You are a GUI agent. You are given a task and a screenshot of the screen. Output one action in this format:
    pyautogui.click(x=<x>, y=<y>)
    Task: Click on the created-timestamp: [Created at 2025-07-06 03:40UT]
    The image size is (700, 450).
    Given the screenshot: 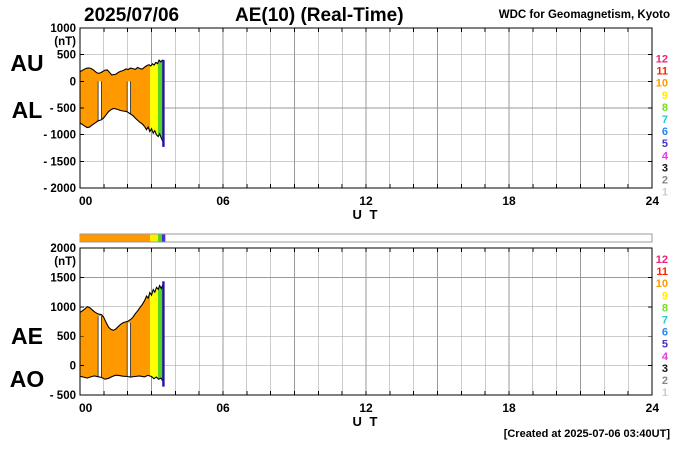 What is the action you would take?
    pyautogui.click(x=586, y=434)
    